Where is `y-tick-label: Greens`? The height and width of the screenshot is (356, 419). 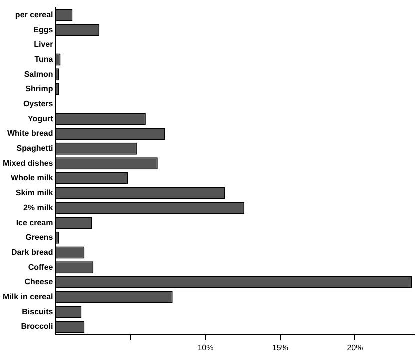
y-tick-label: Greens is located at coordinates (40, 237).